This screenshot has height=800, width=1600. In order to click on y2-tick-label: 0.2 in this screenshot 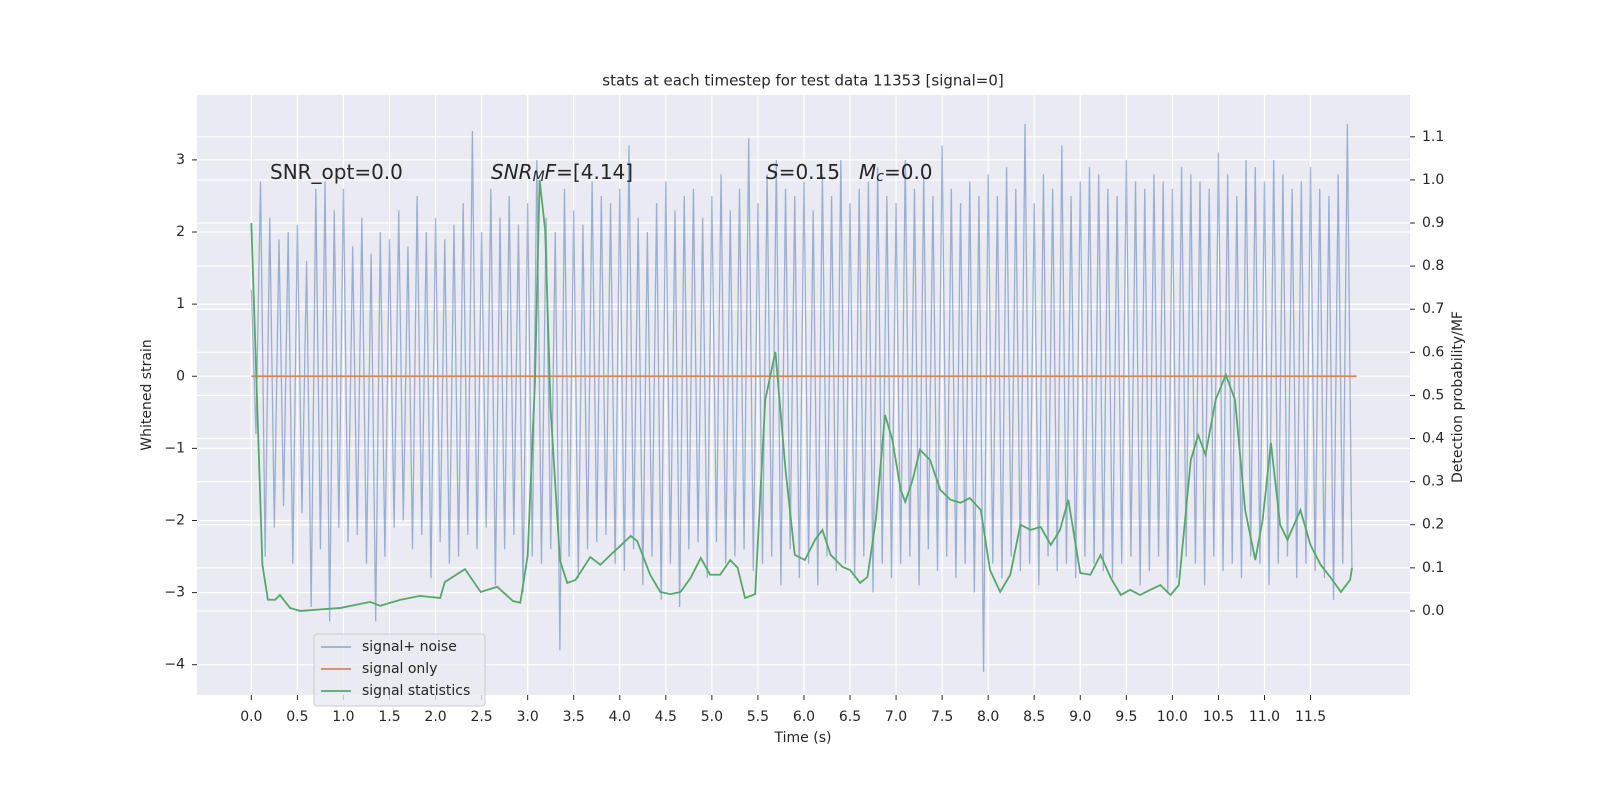, I will do `click(1433, 525)`.